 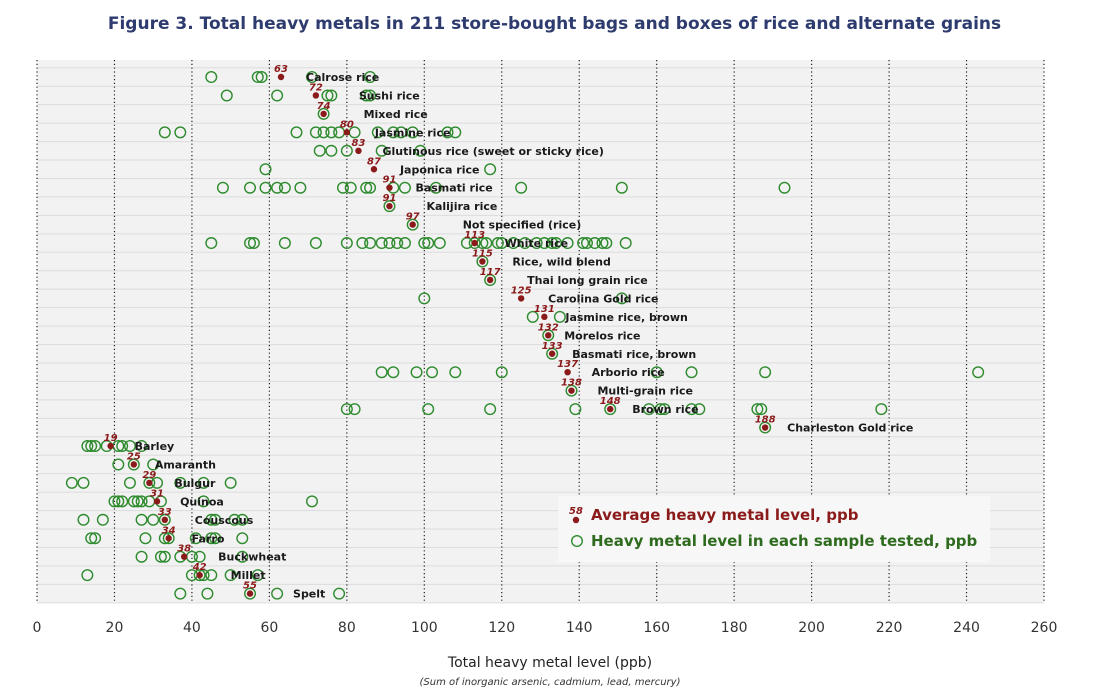 I want to click on x-tick-label: 240, so click(x=966, y=628).